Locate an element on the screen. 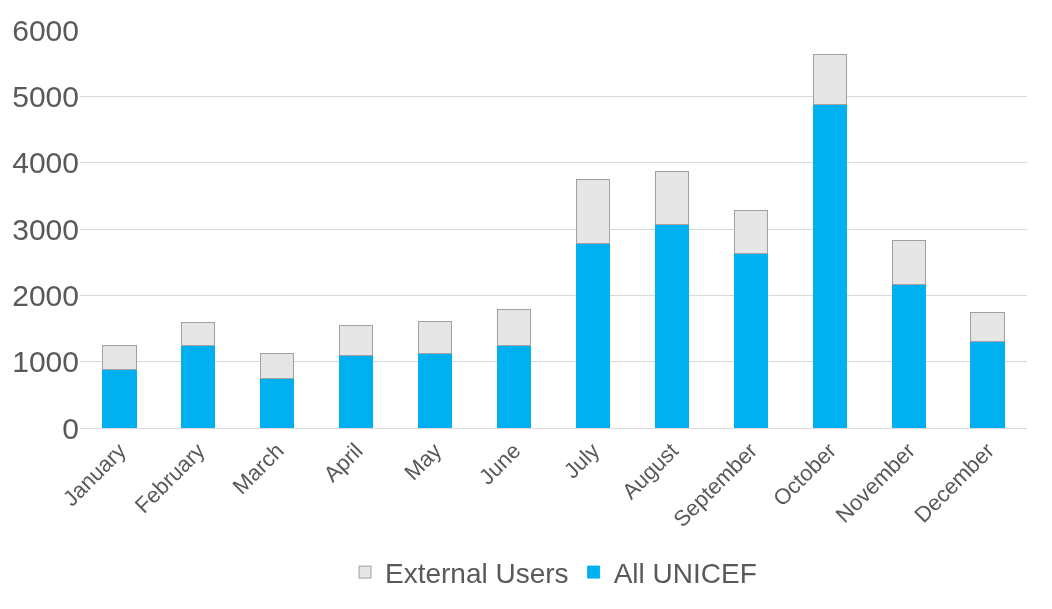  y-tick-label: 3000 is located at coordinates (45, 229).